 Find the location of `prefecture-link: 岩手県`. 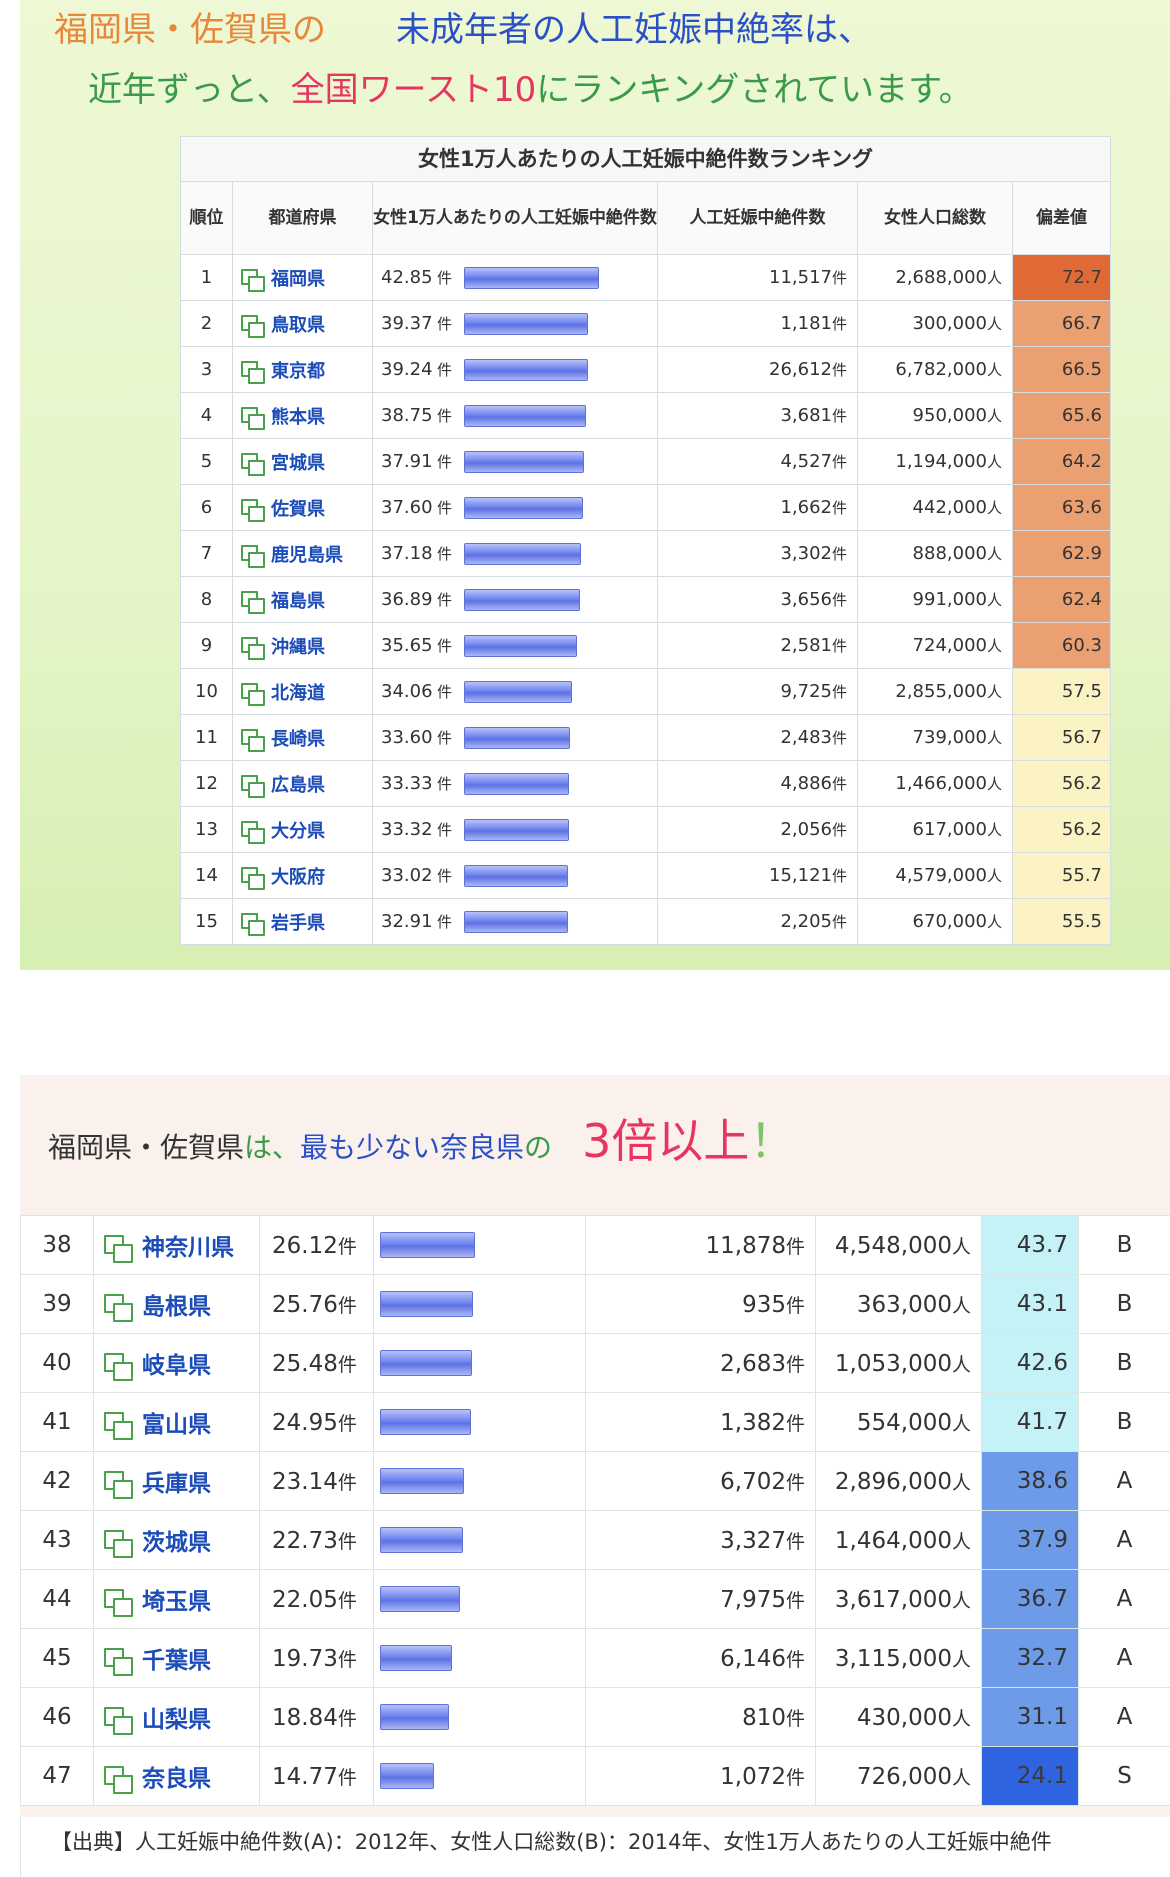

prefecture-link: 岩手県 is located at coordinates (298, 923).